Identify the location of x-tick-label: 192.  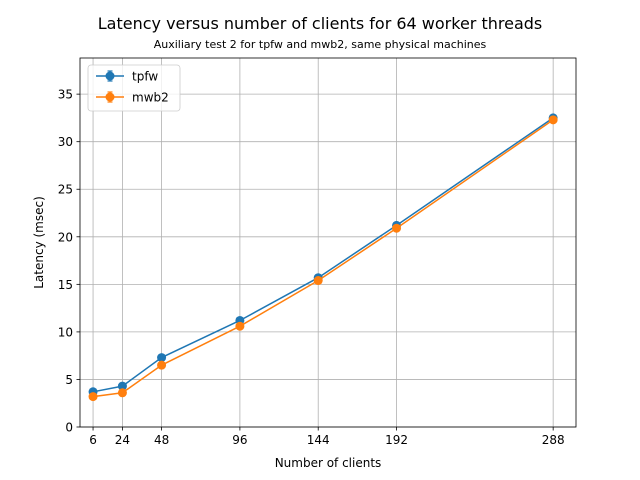
(396, 440).